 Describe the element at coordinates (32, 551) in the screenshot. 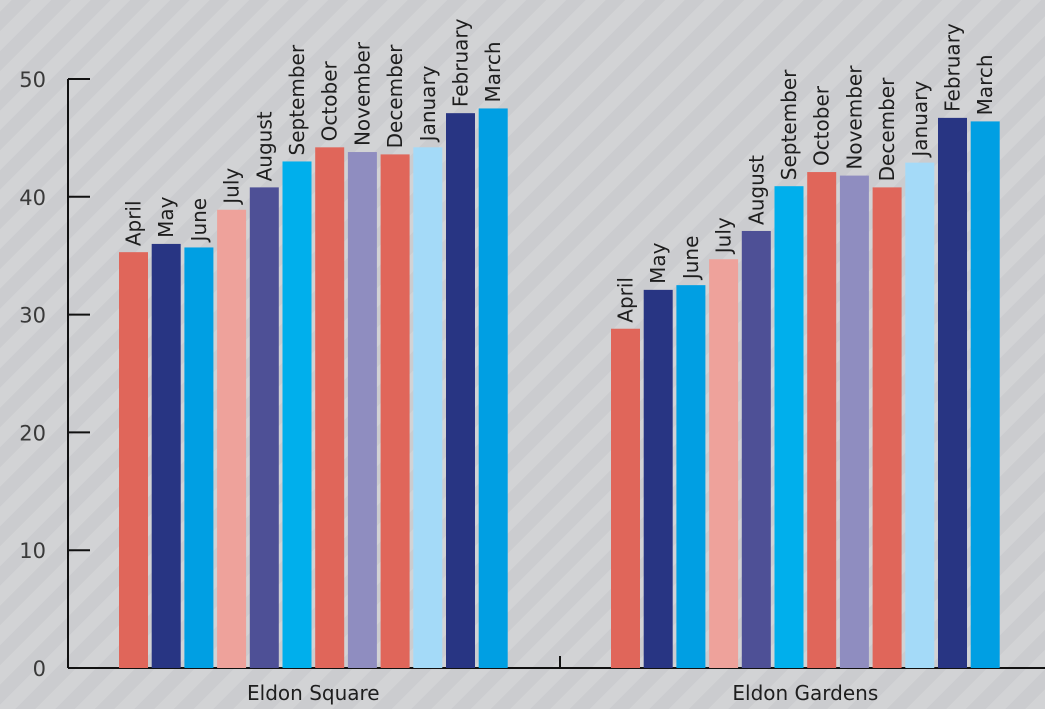

I see `y-tick-label: 10` at that location.